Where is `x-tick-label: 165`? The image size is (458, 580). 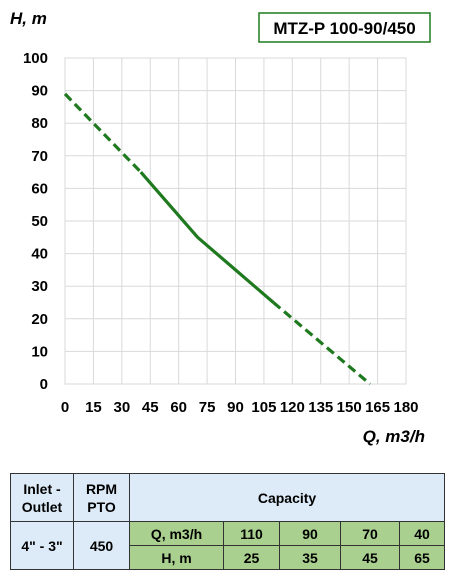 x-tick-label: 165 is located at coordinates (377, 407).